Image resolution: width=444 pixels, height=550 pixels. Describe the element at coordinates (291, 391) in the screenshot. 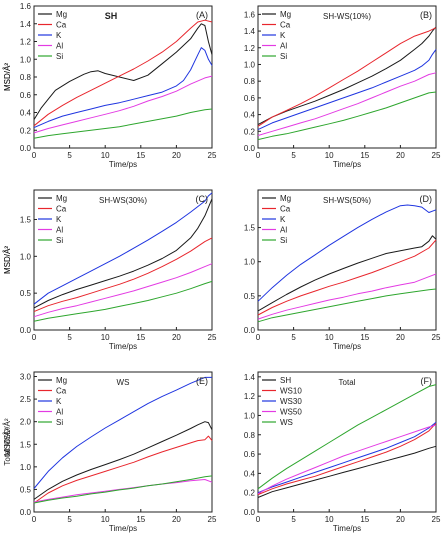

I see `legend-label: WS10` at that location.